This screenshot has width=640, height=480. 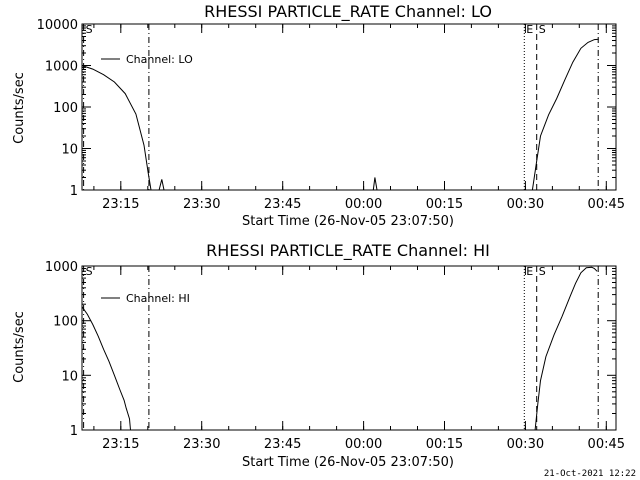 What do you see at coordinates (590, 474) in the screenshot?
I see `timestamp-label: 21-Oct-2021 12:22` at bounding box center [590, 474].